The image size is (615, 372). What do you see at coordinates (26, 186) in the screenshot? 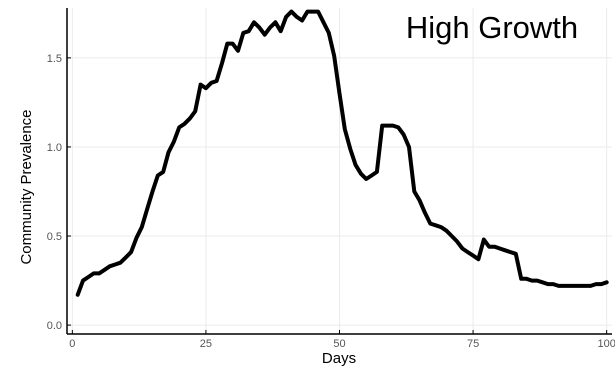
I see `y-axis-label: Community Prevalence` at bounding box center [26, 186].